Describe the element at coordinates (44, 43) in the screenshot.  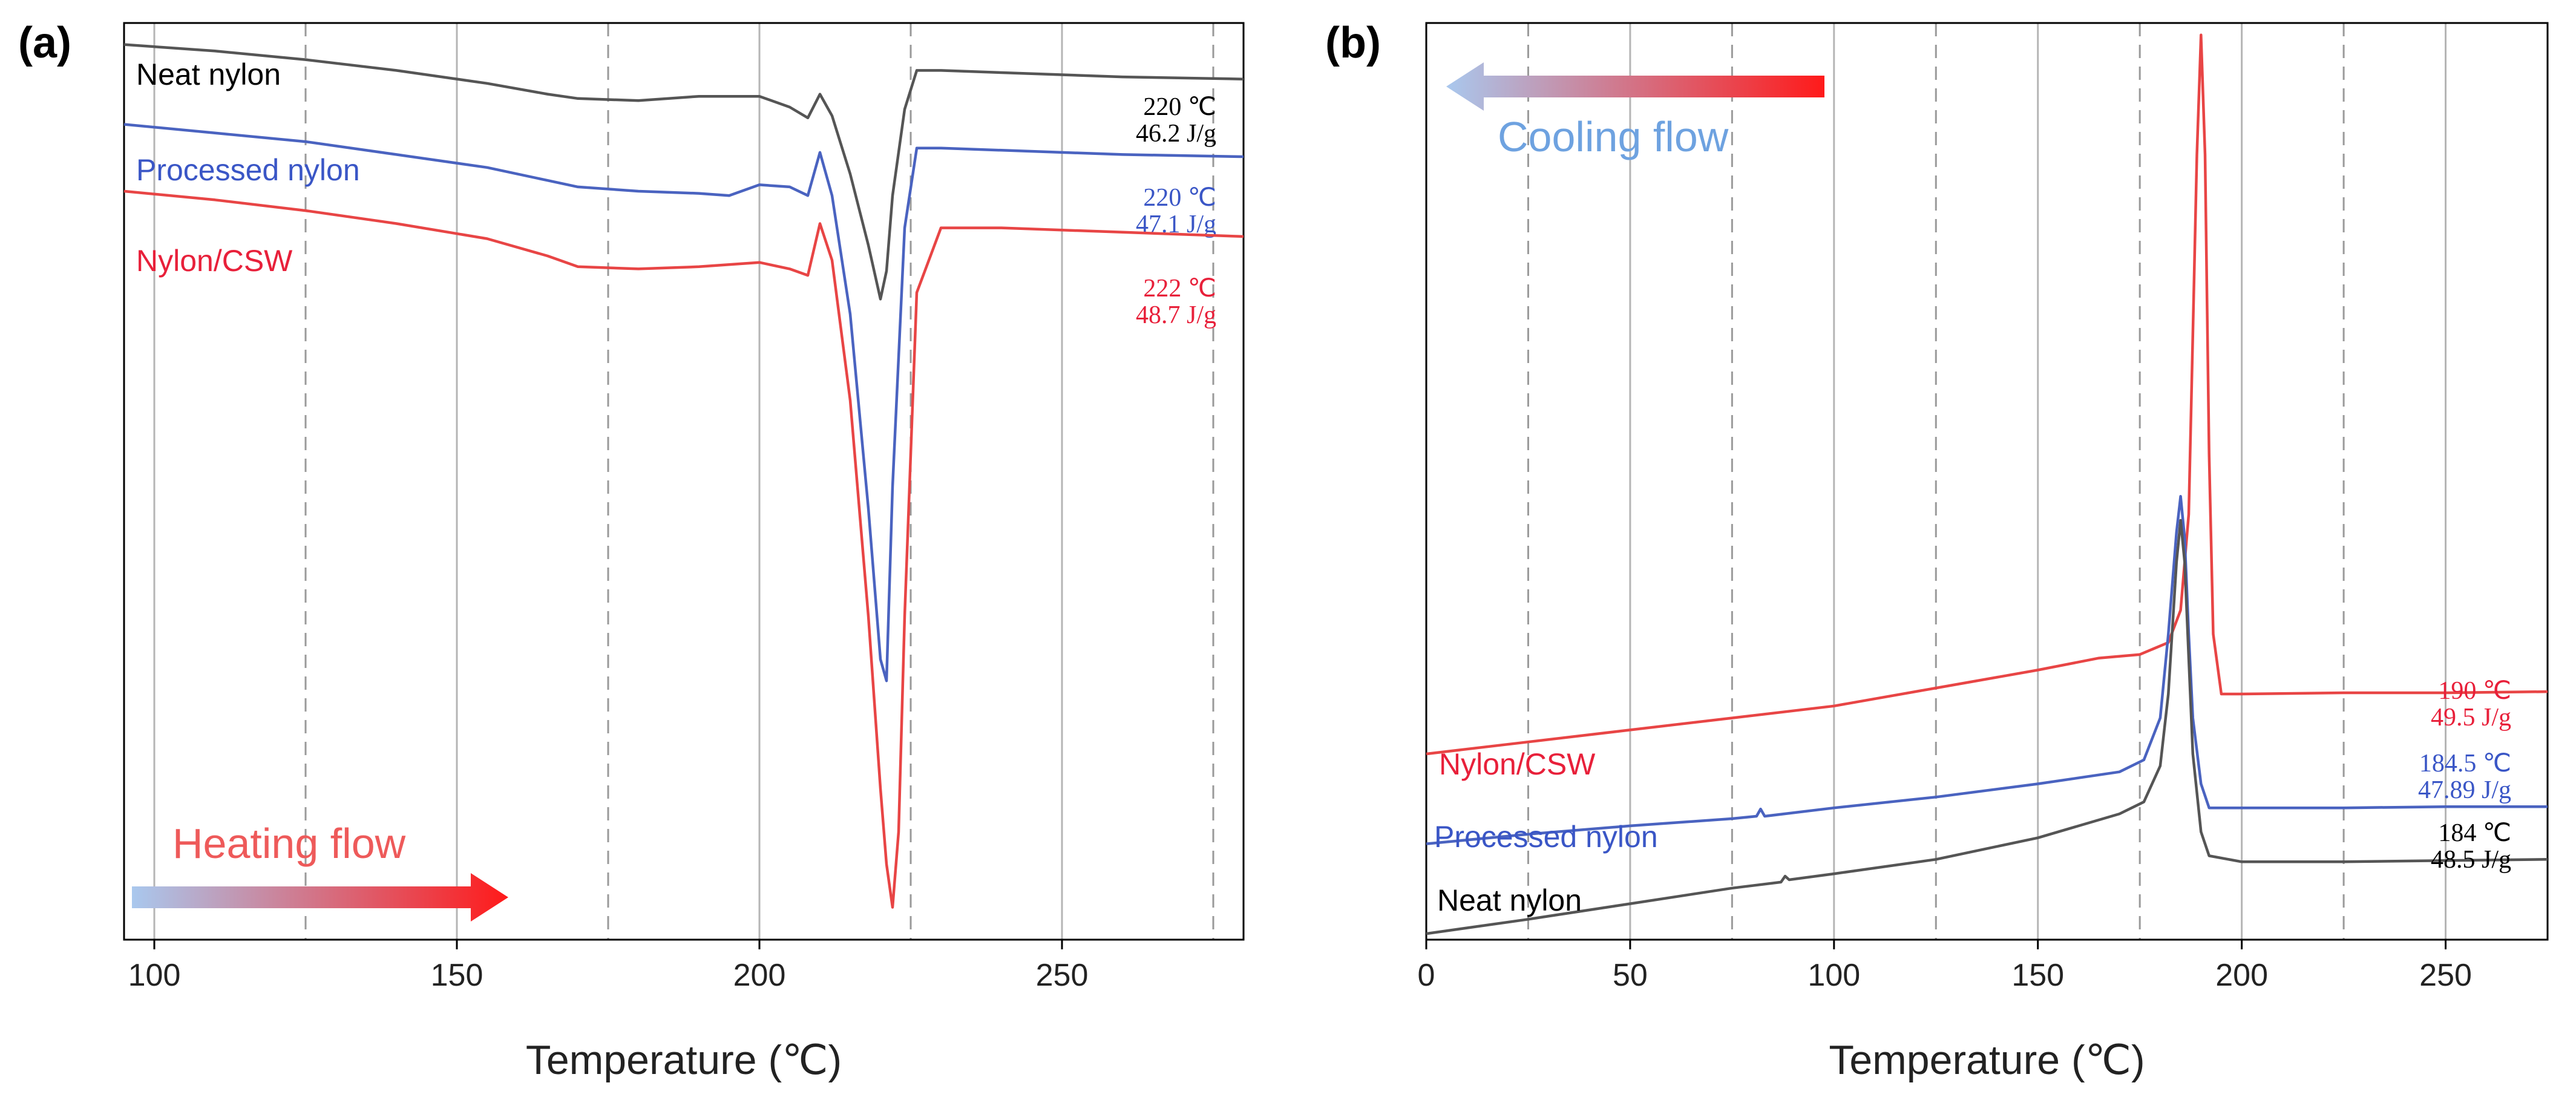
I see `panel-label: (a)` at that location.